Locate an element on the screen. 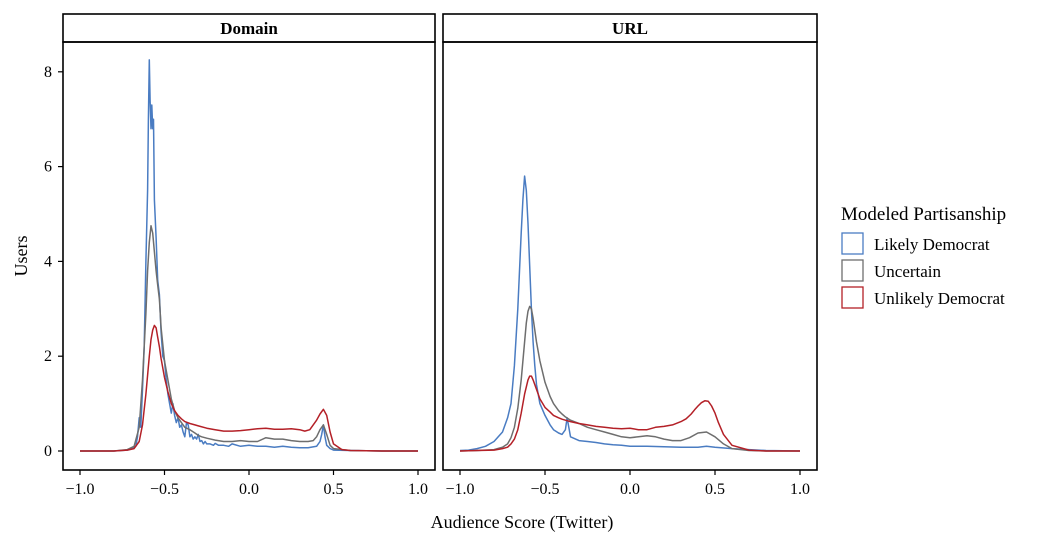  legend-title: Modeled Partisanship is located at coordinates (923, 214).